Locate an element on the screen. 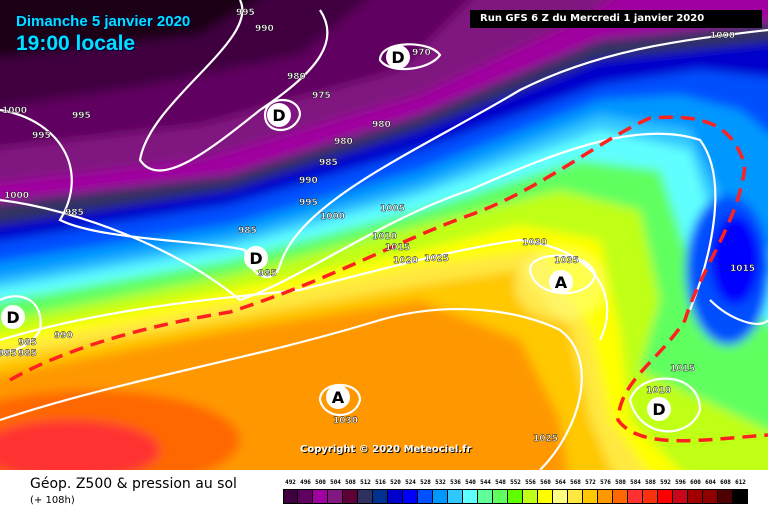 This screenshot has height=512, width=768. legend-item: 588 is located at coordinates (650, 491).